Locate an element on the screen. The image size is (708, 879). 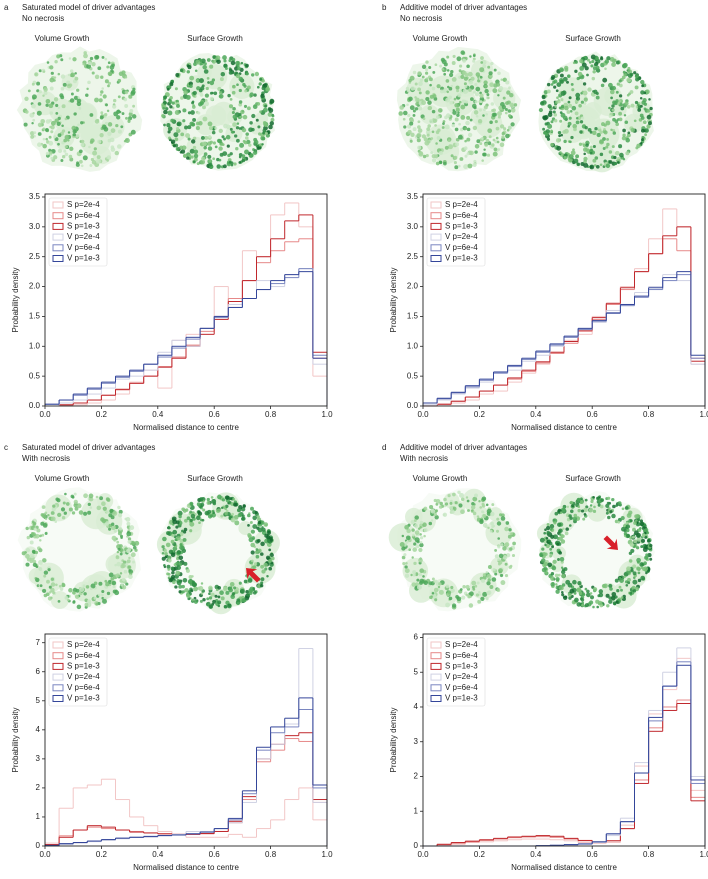
legend-label: V p=1e-3 is located at coordinates (461, 258).